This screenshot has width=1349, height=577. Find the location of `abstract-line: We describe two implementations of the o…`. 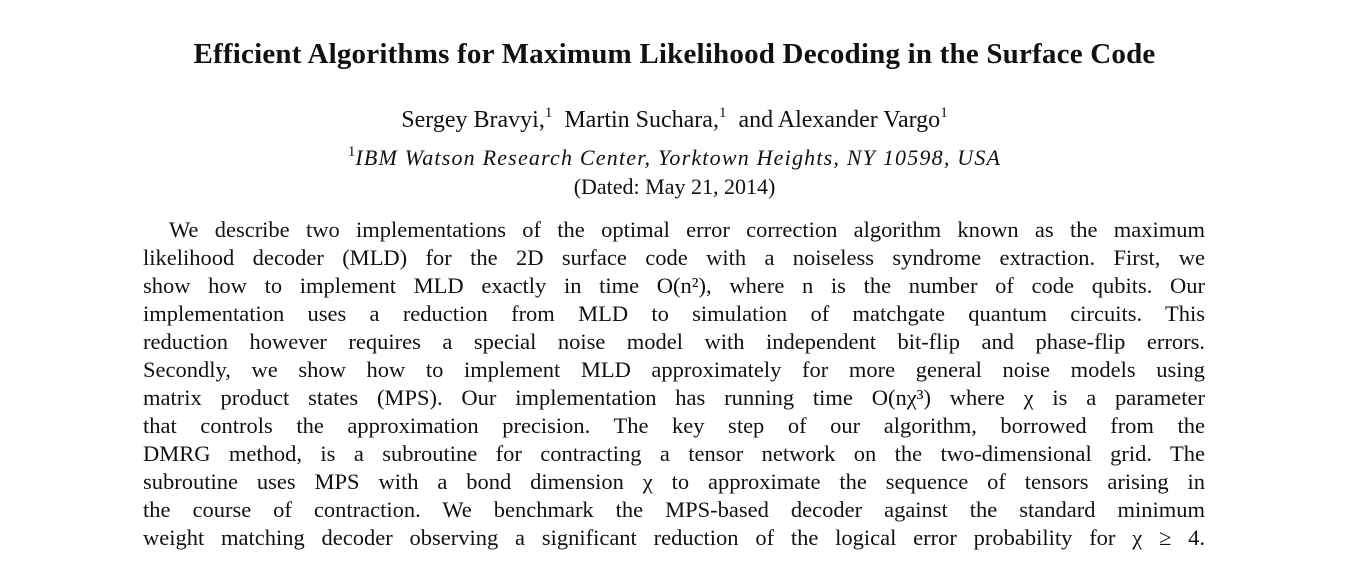

abstract-line: We describe two implementations of the o… is located at coordinates (687, 229).